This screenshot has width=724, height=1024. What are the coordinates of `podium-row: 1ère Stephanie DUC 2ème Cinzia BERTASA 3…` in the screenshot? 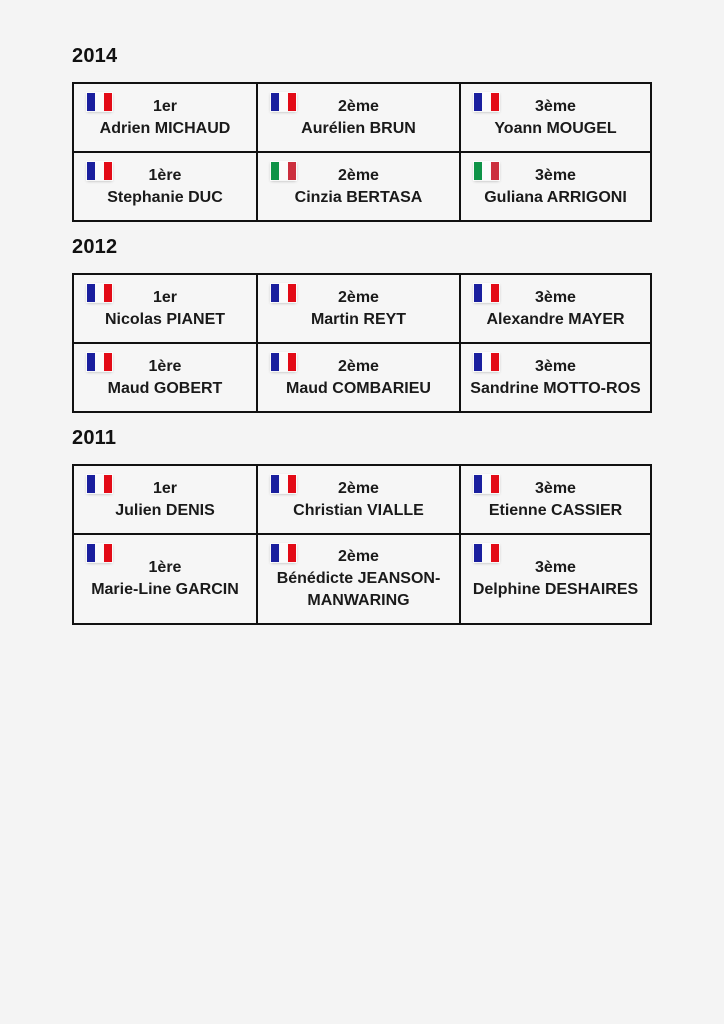 It's located at (362, 186).